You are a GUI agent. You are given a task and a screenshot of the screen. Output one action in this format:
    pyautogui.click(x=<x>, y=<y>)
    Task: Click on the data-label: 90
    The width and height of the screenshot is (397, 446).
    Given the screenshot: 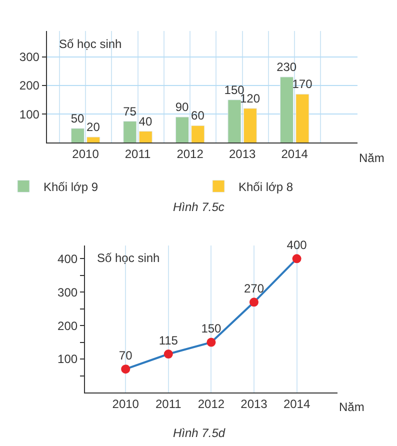 What is the action you would take?
    pyautogui.click(x=182, y=107)
    